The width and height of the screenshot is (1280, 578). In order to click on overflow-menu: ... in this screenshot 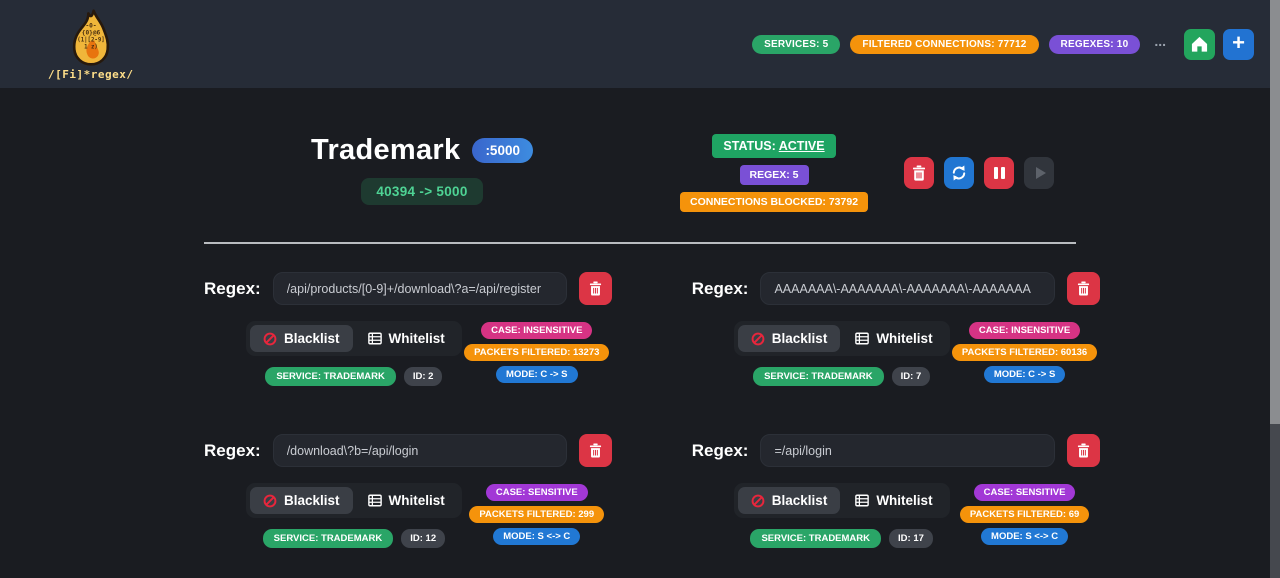, I will do `click(1160, 41)`.